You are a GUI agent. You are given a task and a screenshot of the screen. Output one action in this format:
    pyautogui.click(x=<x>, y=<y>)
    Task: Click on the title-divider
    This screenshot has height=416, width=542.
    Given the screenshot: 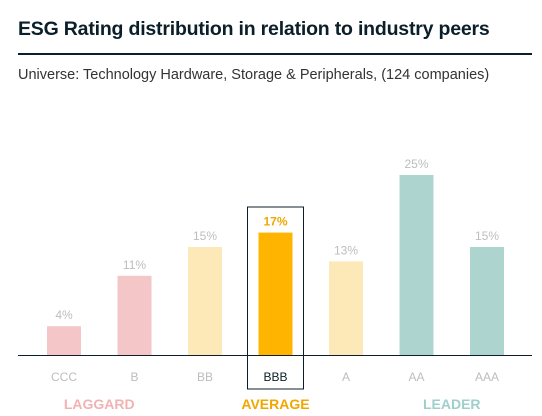 What is the action you would take?
    pyautogui.click(x=275, y=54)
    